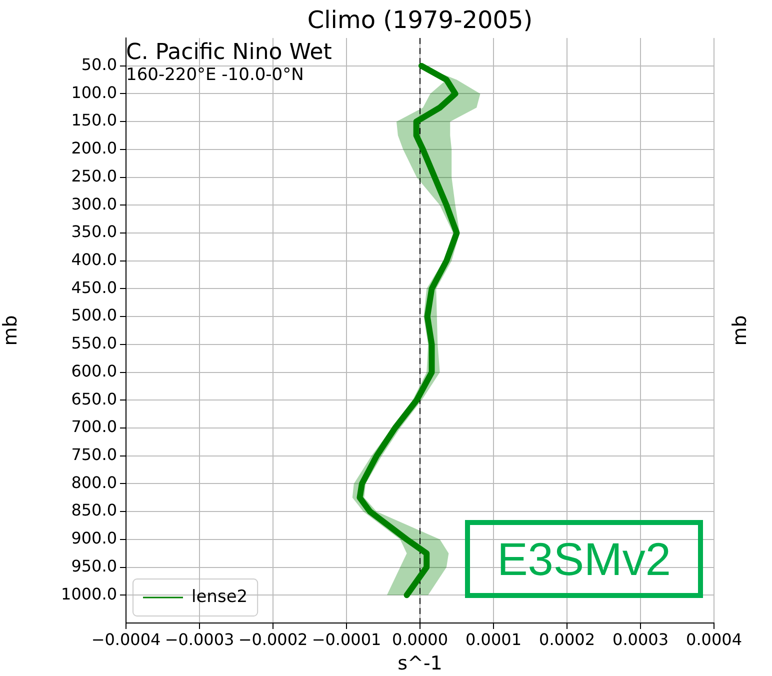 This screenshot has height=676, width=772. What do you see at coordinates (94, 148) in the screenshot?
I see `y-tick-label: 200.0` at bounding box center [94, 148].